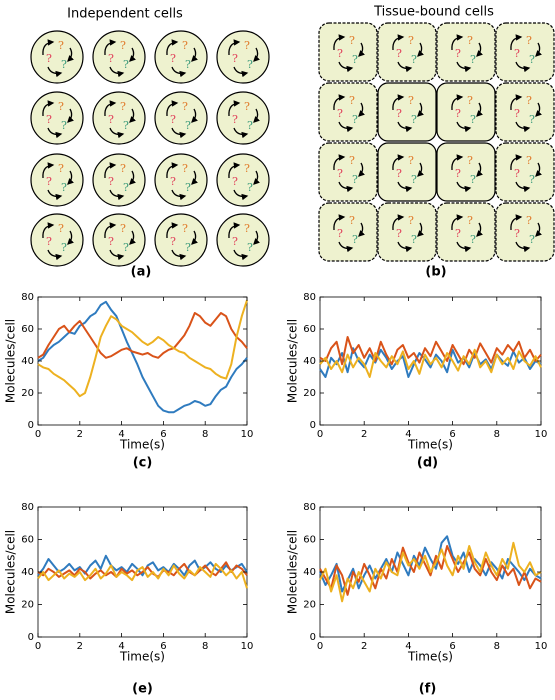 This screenshot has height=700, width=555. Describe the element at coordinates (31, 425) in the screenshot. I see `y-tick-label: 0` at that location.